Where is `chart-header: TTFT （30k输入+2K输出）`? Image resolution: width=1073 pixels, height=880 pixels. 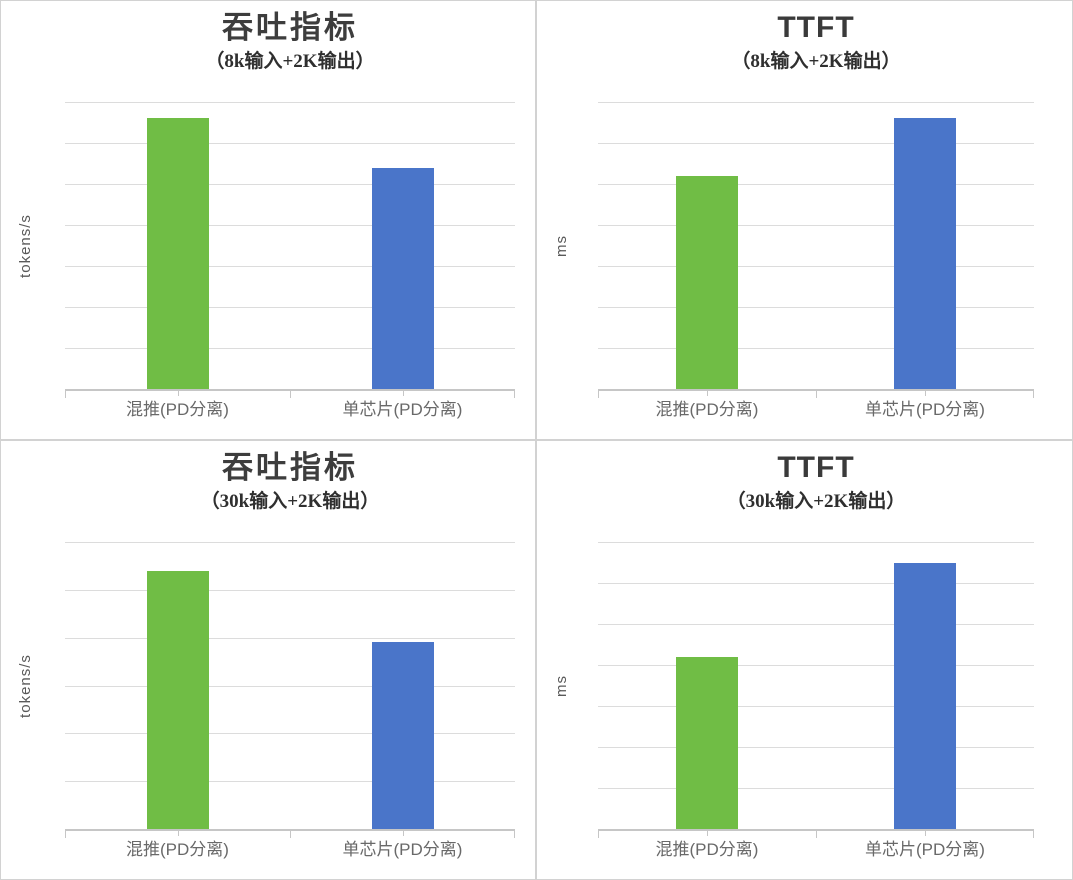
chart-header: TTFT （30k输入+2K输出） is located at coordinates (816, 480).